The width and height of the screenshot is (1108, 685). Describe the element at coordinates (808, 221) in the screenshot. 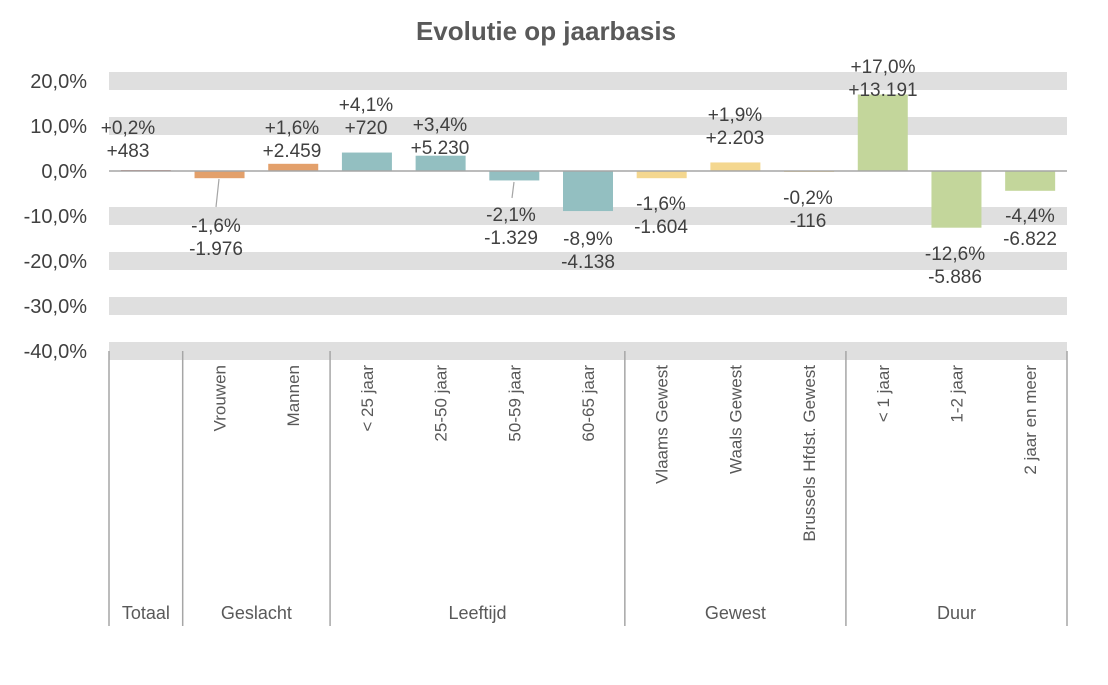

I see `data-label-absolute: -116` at that location.